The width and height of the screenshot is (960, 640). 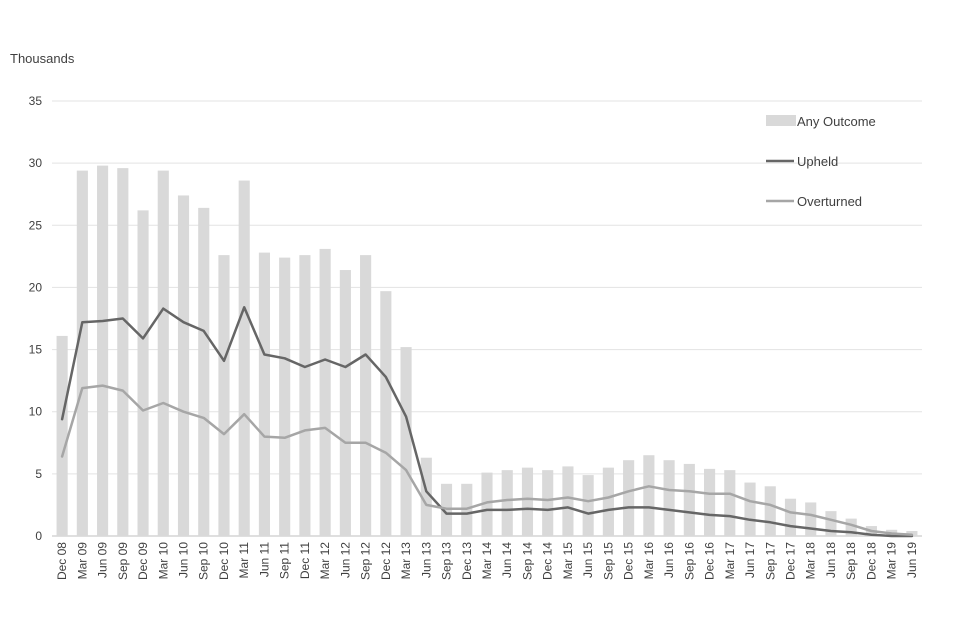 I want to click on legend: Any Outcome Upheld Overturned, so click(x=821, y=161).